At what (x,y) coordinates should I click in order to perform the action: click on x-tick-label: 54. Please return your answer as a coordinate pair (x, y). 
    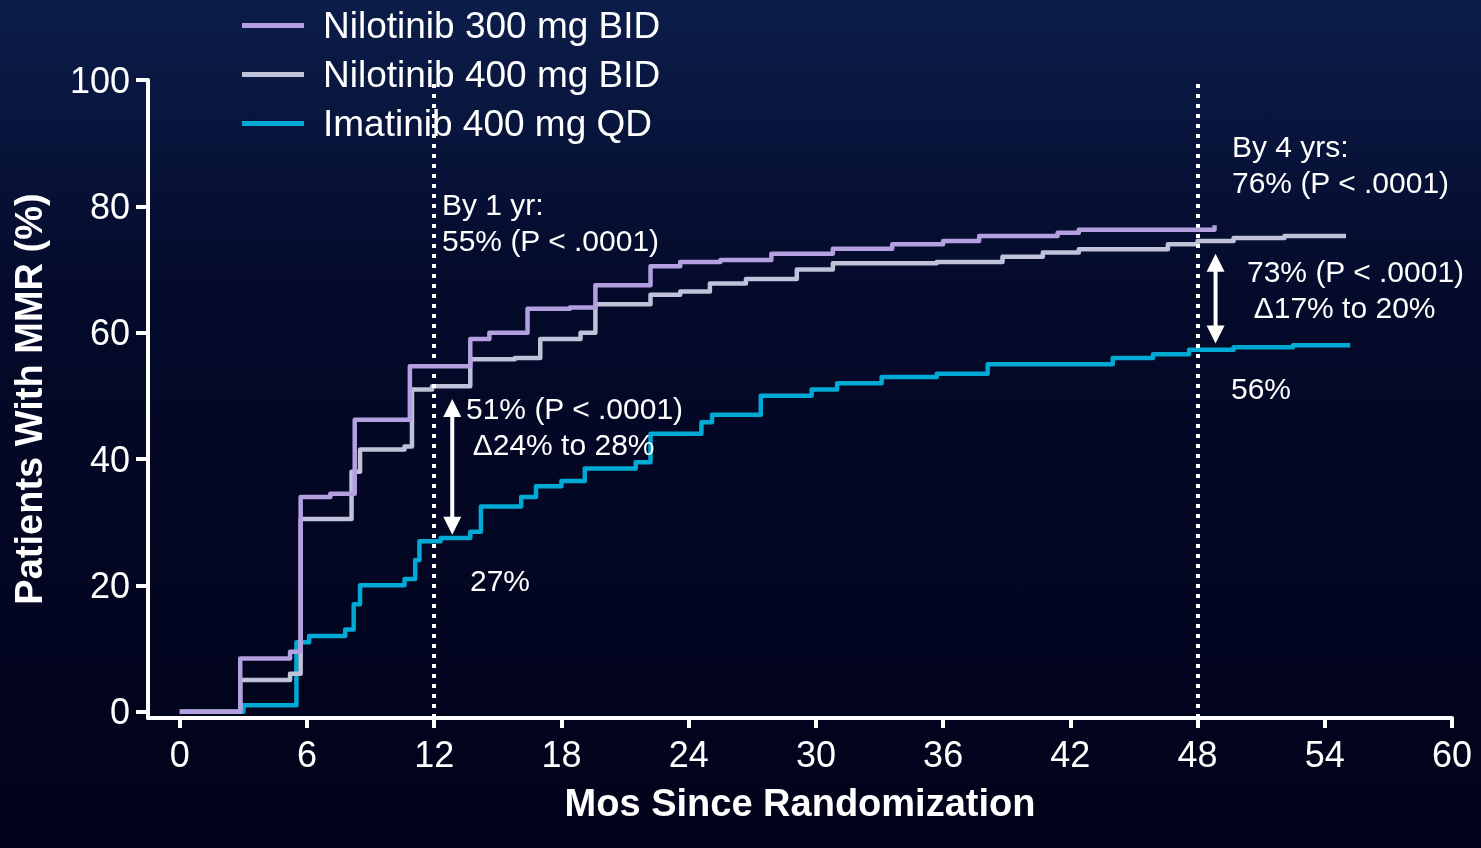
    Looking at the image, I should click on (1324, 754).